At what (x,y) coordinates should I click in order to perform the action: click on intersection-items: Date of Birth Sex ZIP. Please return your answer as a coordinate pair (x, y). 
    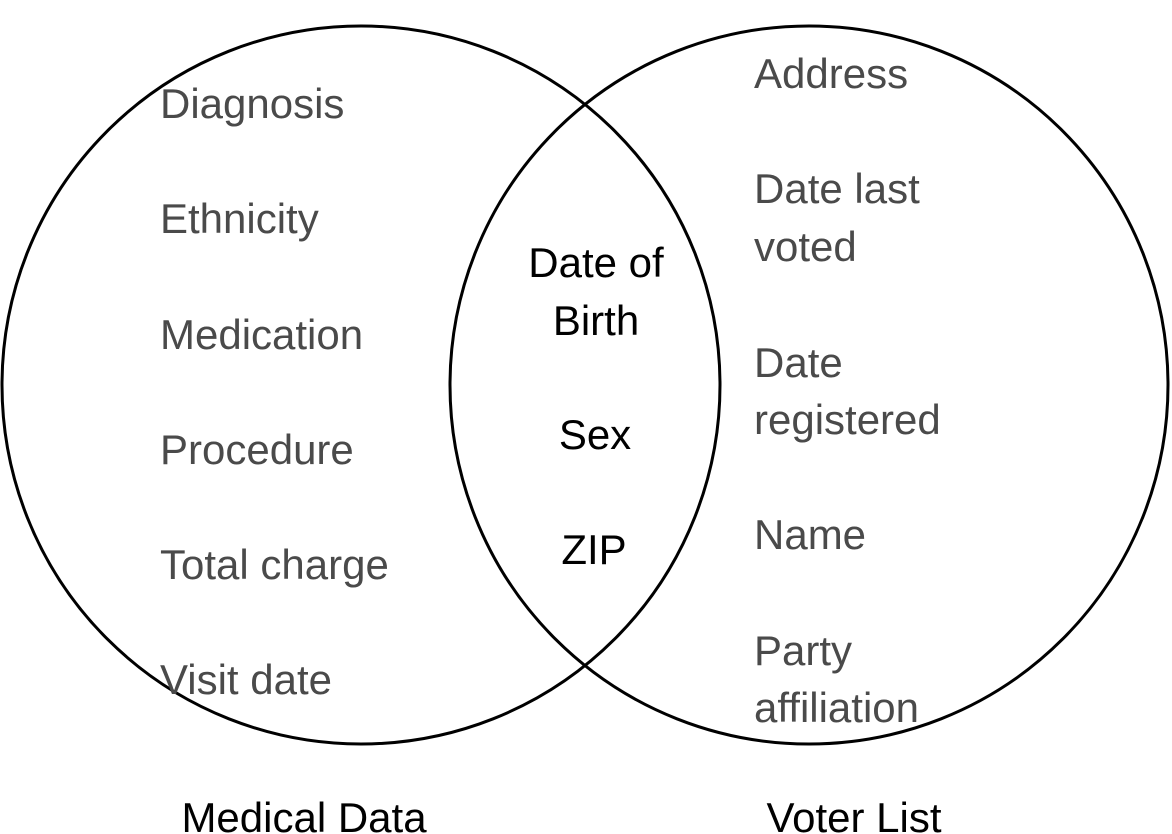
    Looking at the image, I should click on (596, 406).